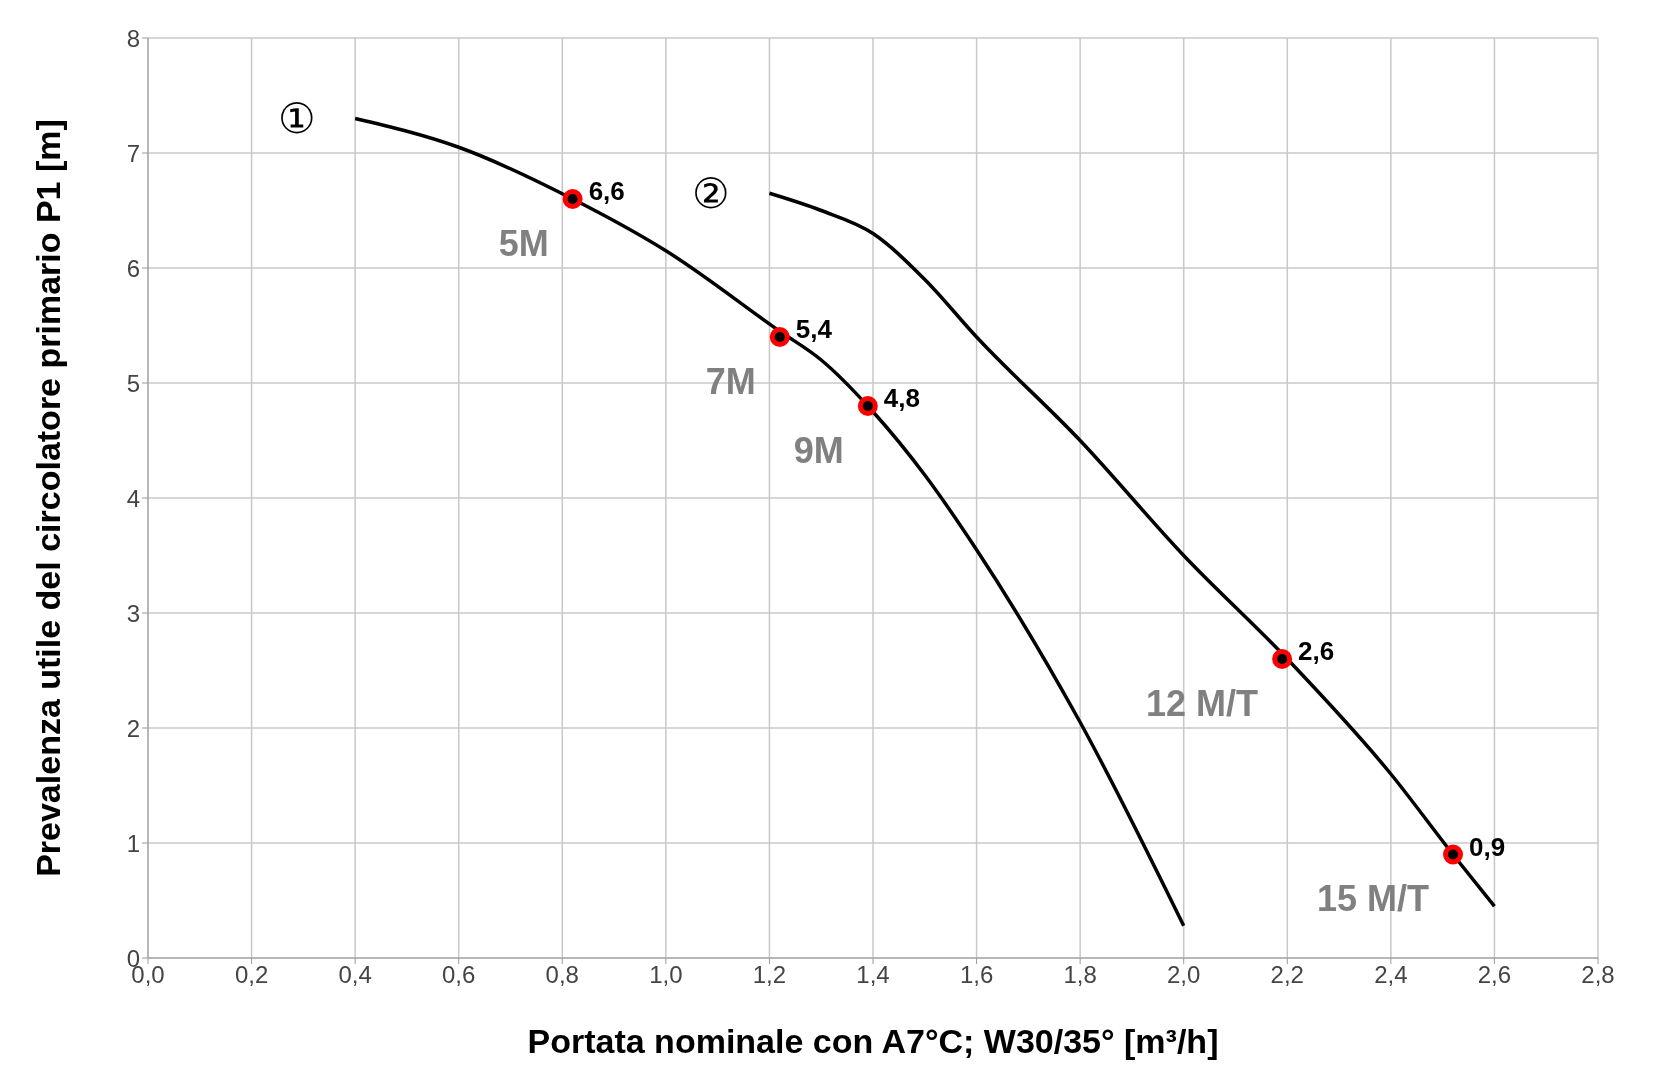 The height and width of the screenshot is (1087, 1669). Describe the element at coordinates (1487, 846) in the screenshot. I see `data-label: 0,9` at that location.